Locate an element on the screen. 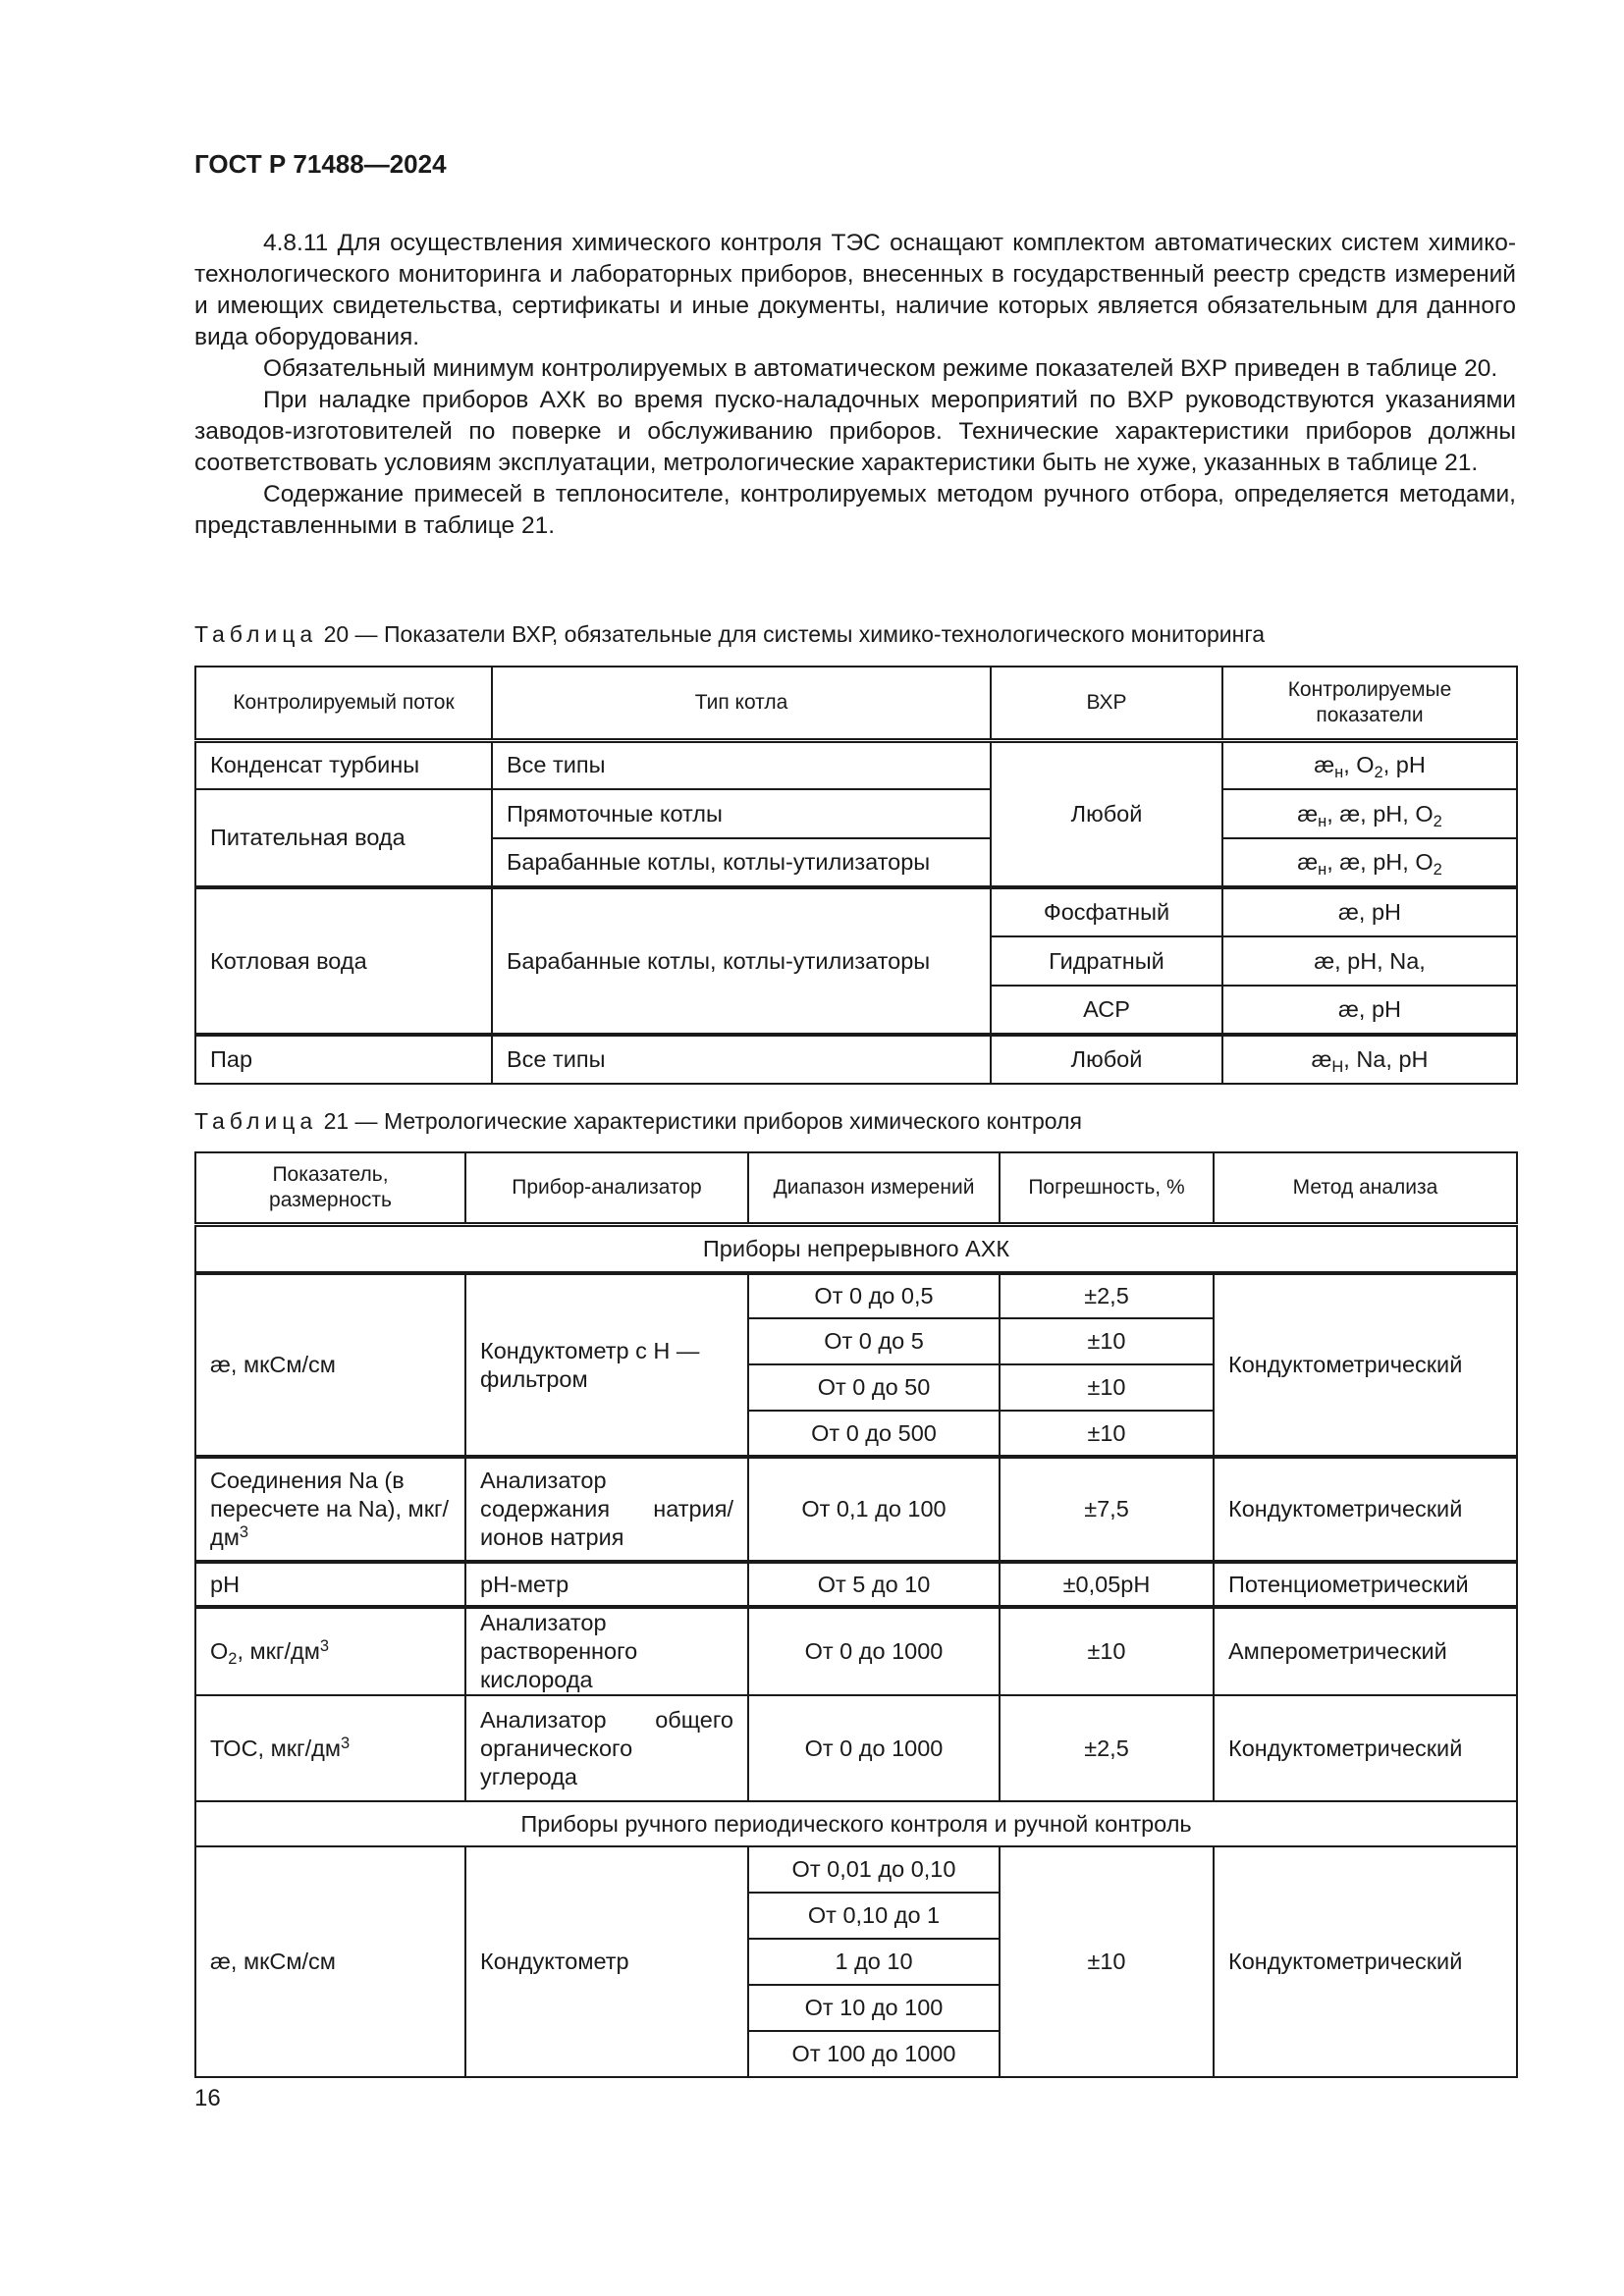 Image resolution: width=1624 pixels, height=2296 pixels. cell: Анализатор растворенного кислорода is located at coordinates (606, 1650).